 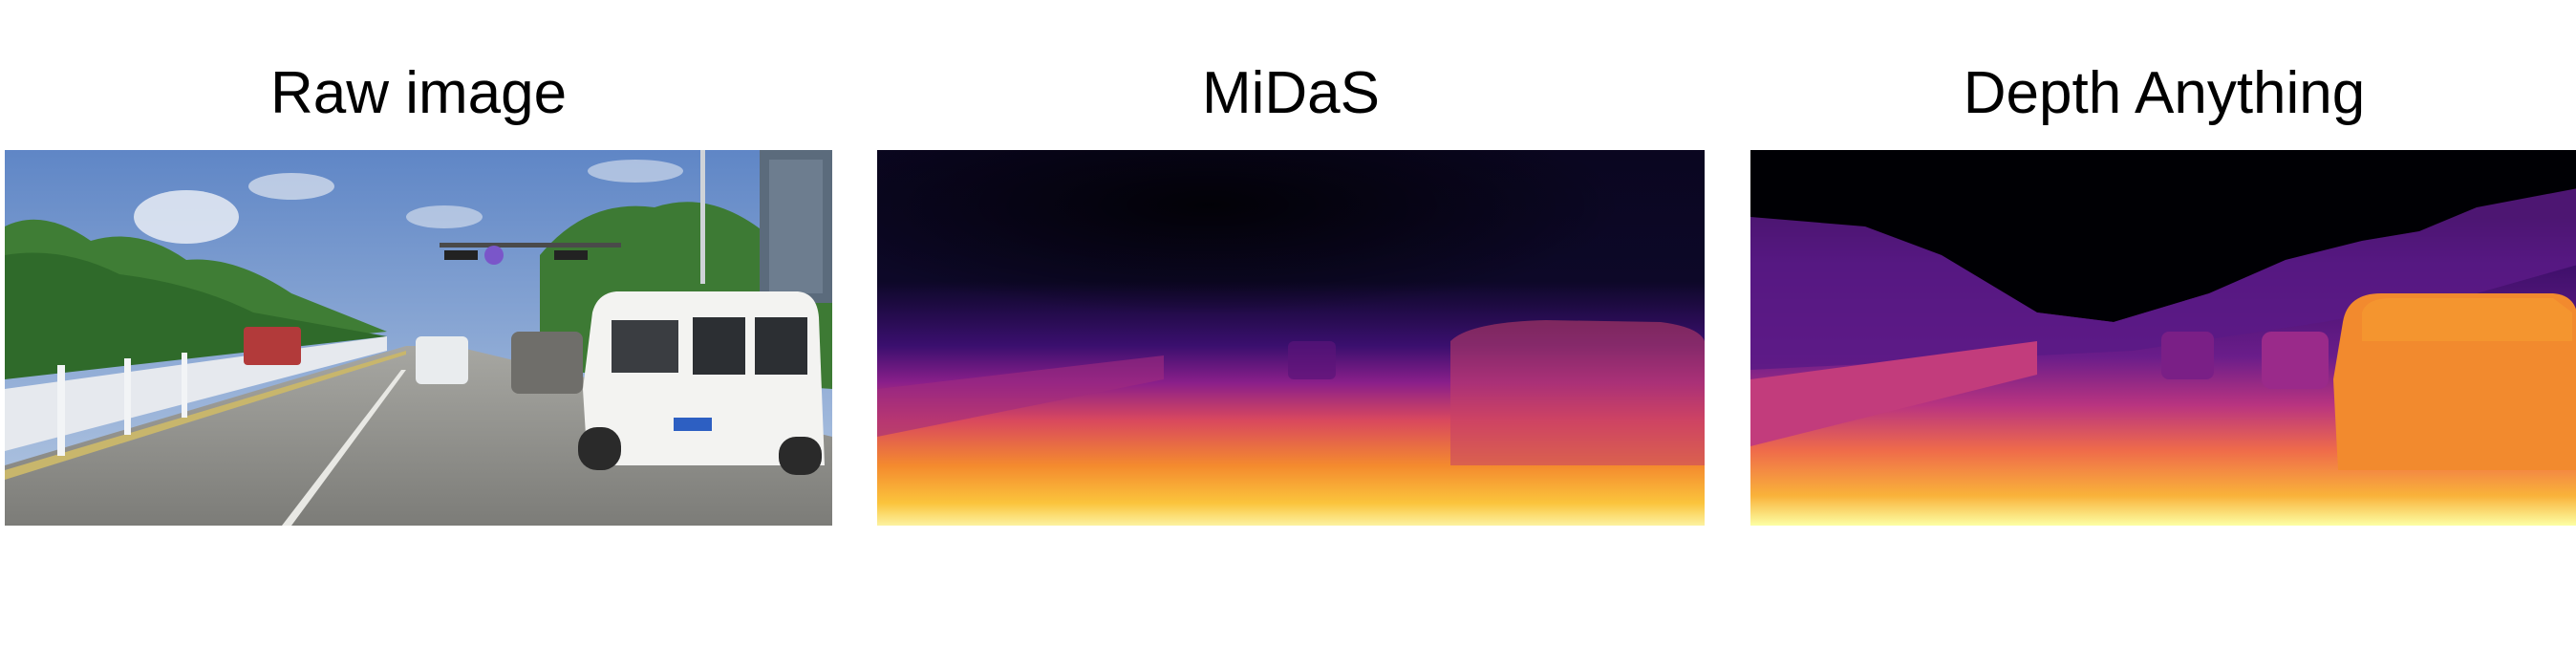 I want to click on midas-title: MiDaS, so click(x=1291, y=93).